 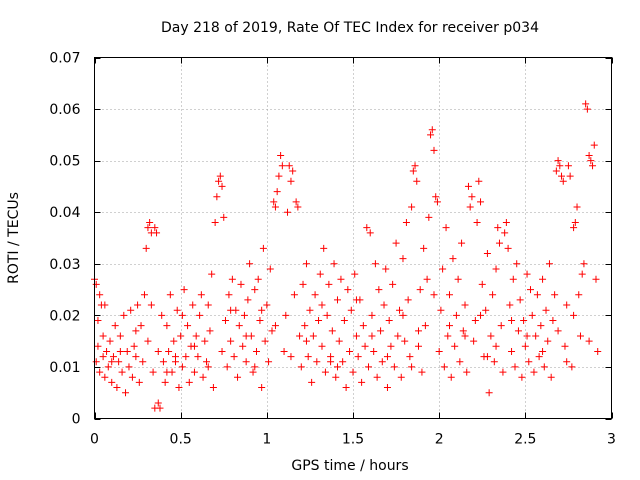 What do you see at coordinates (64, 239) in the screenshot?
I see `y-tick-labels: 0 0.01 0.02 0.03 0.04 0.05 0.06 0.07` at bounding box center [64, 239].